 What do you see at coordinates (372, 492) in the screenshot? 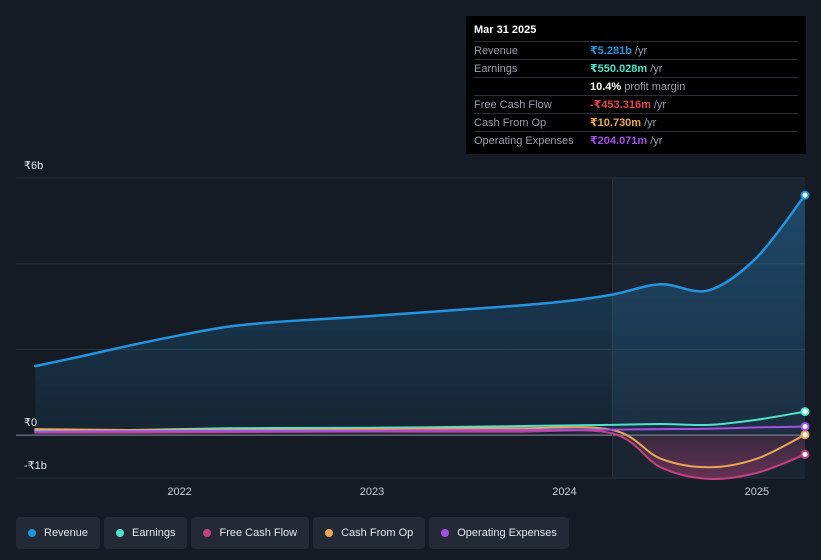
I see `x-tick-label: 2023` at bounding box center [372, 492].